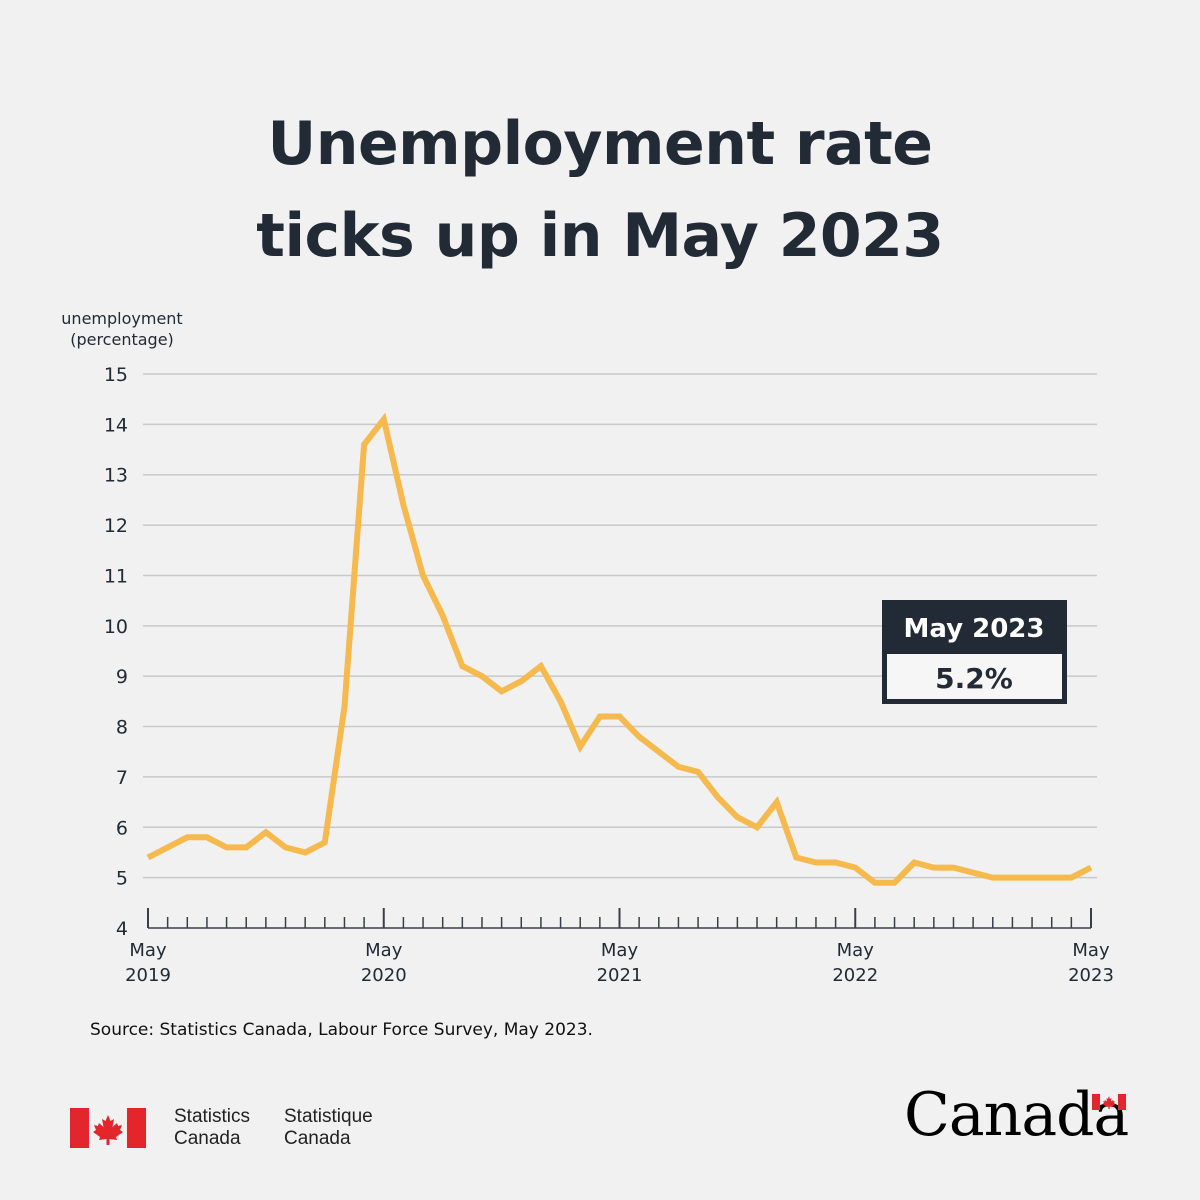 The image size is (1200, 1200). What do you see at coordinates (116, 375) in the screenshot?
I see `y-tick-label-15: 15` at bounding box center [116, 375].